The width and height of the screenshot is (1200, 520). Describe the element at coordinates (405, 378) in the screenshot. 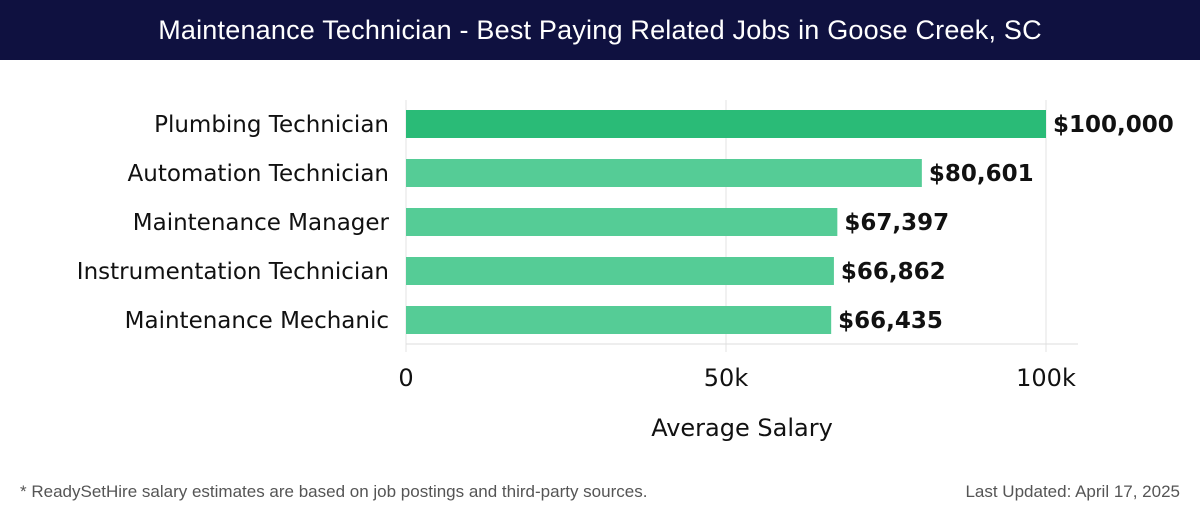

I see `x-tick-label: 0` at that location.